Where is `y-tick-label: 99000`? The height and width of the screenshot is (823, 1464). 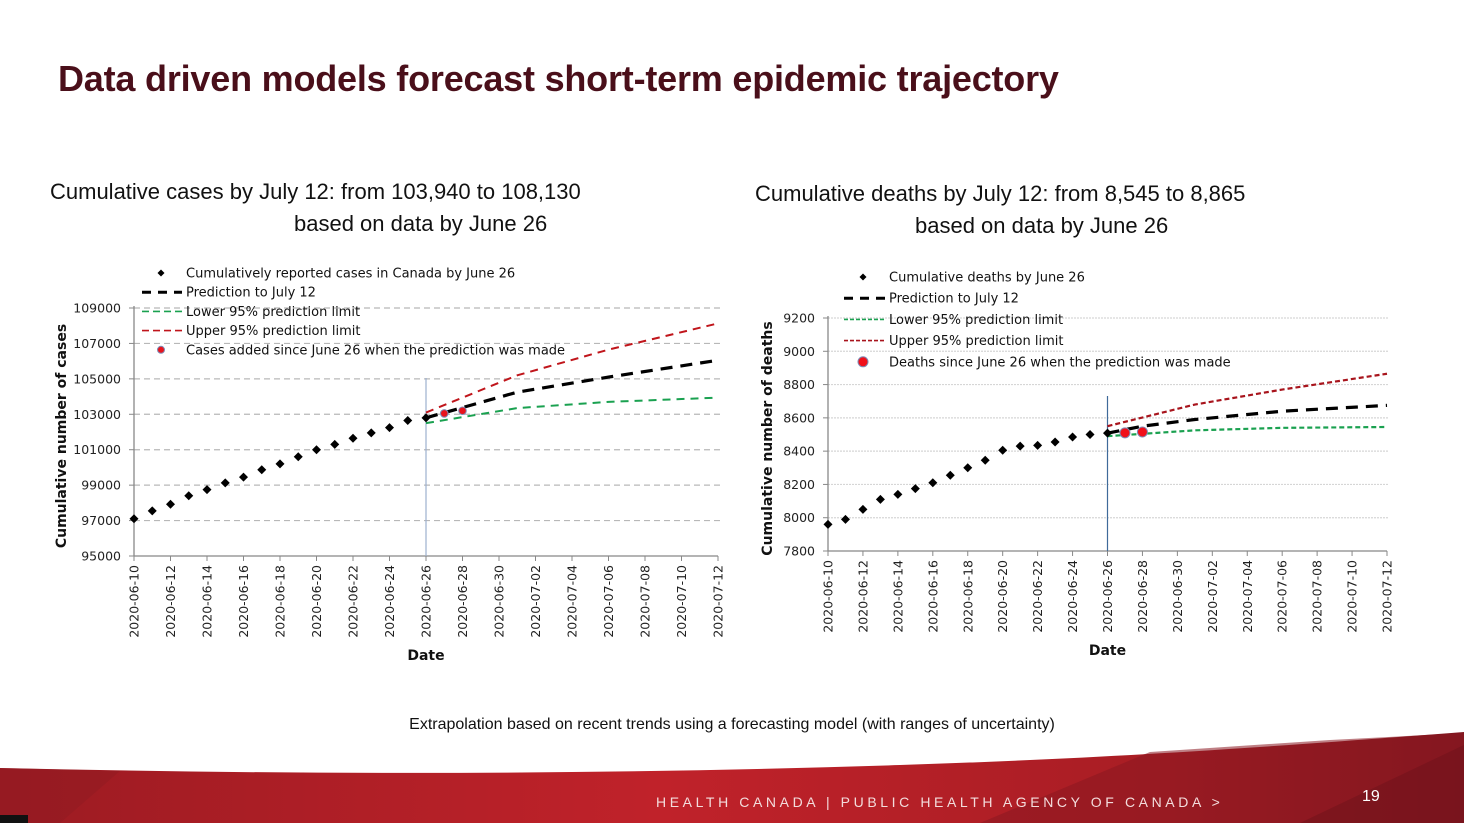
y-tick-label: 99000 is located at coordinates (101, 485).